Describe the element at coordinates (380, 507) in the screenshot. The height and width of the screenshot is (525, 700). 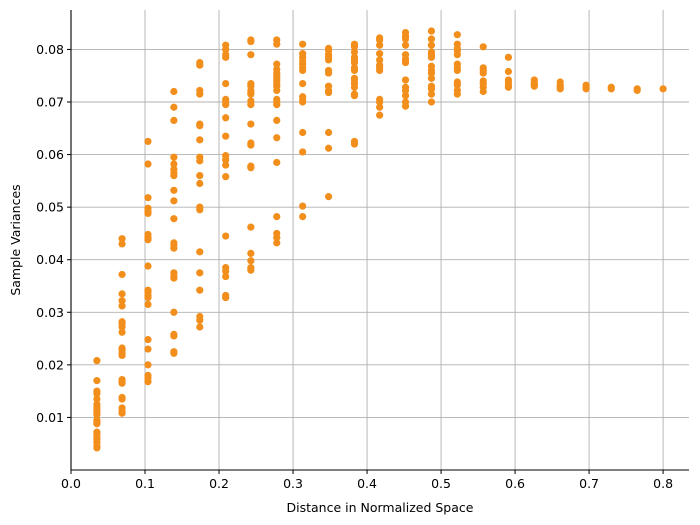
I see `x-axis-label: Distance in Normalized Space` at that location.